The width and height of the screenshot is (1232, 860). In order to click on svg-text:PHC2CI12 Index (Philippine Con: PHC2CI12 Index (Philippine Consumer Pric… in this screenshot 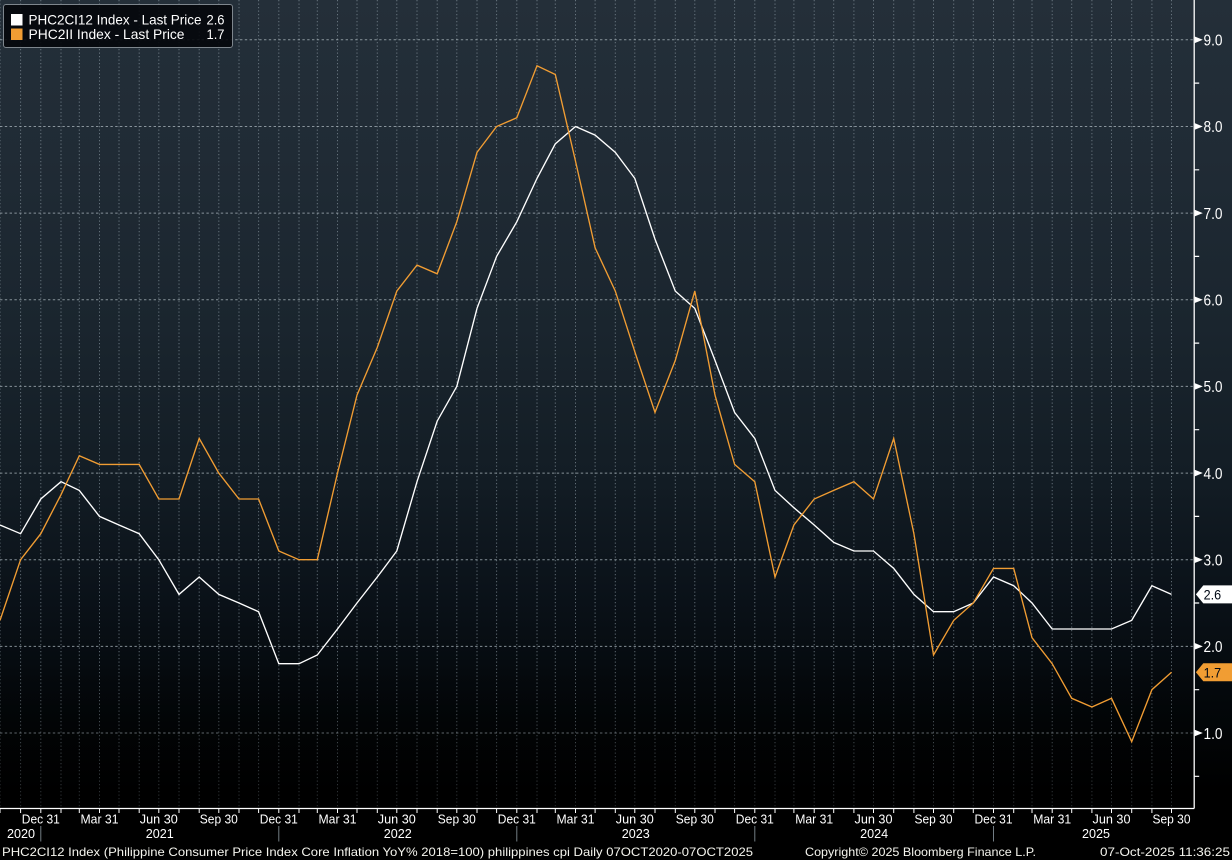, I will do `click(377, 852)`.